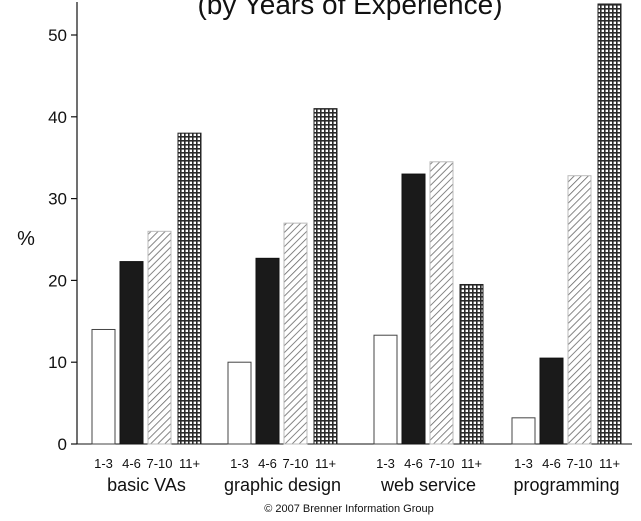 The height and width of the screenshot is (521, 641). I want to click on y-tick-label: 0, so click(62, 444).